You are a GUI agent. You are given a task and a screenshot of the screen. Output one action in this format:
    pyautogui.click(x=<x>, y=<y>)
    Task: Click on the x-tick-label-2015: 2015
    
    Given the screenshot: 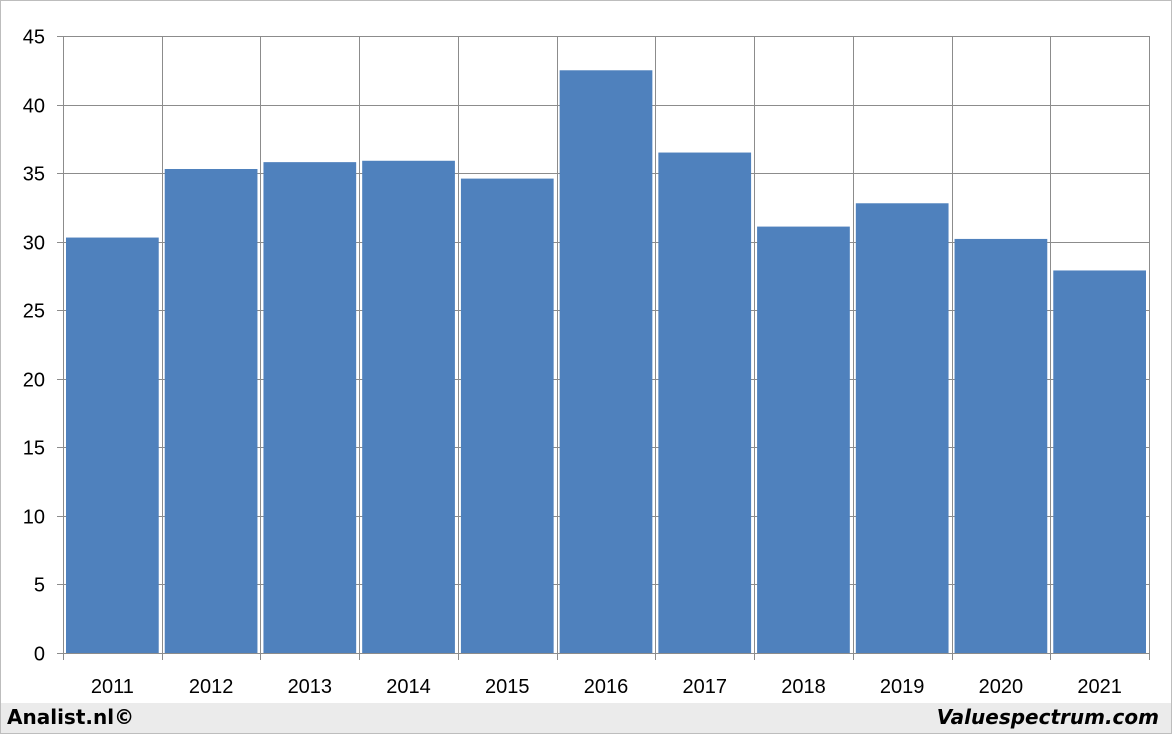 What is the action you would take?
    pyautogui.click(x=507, y=687)
    